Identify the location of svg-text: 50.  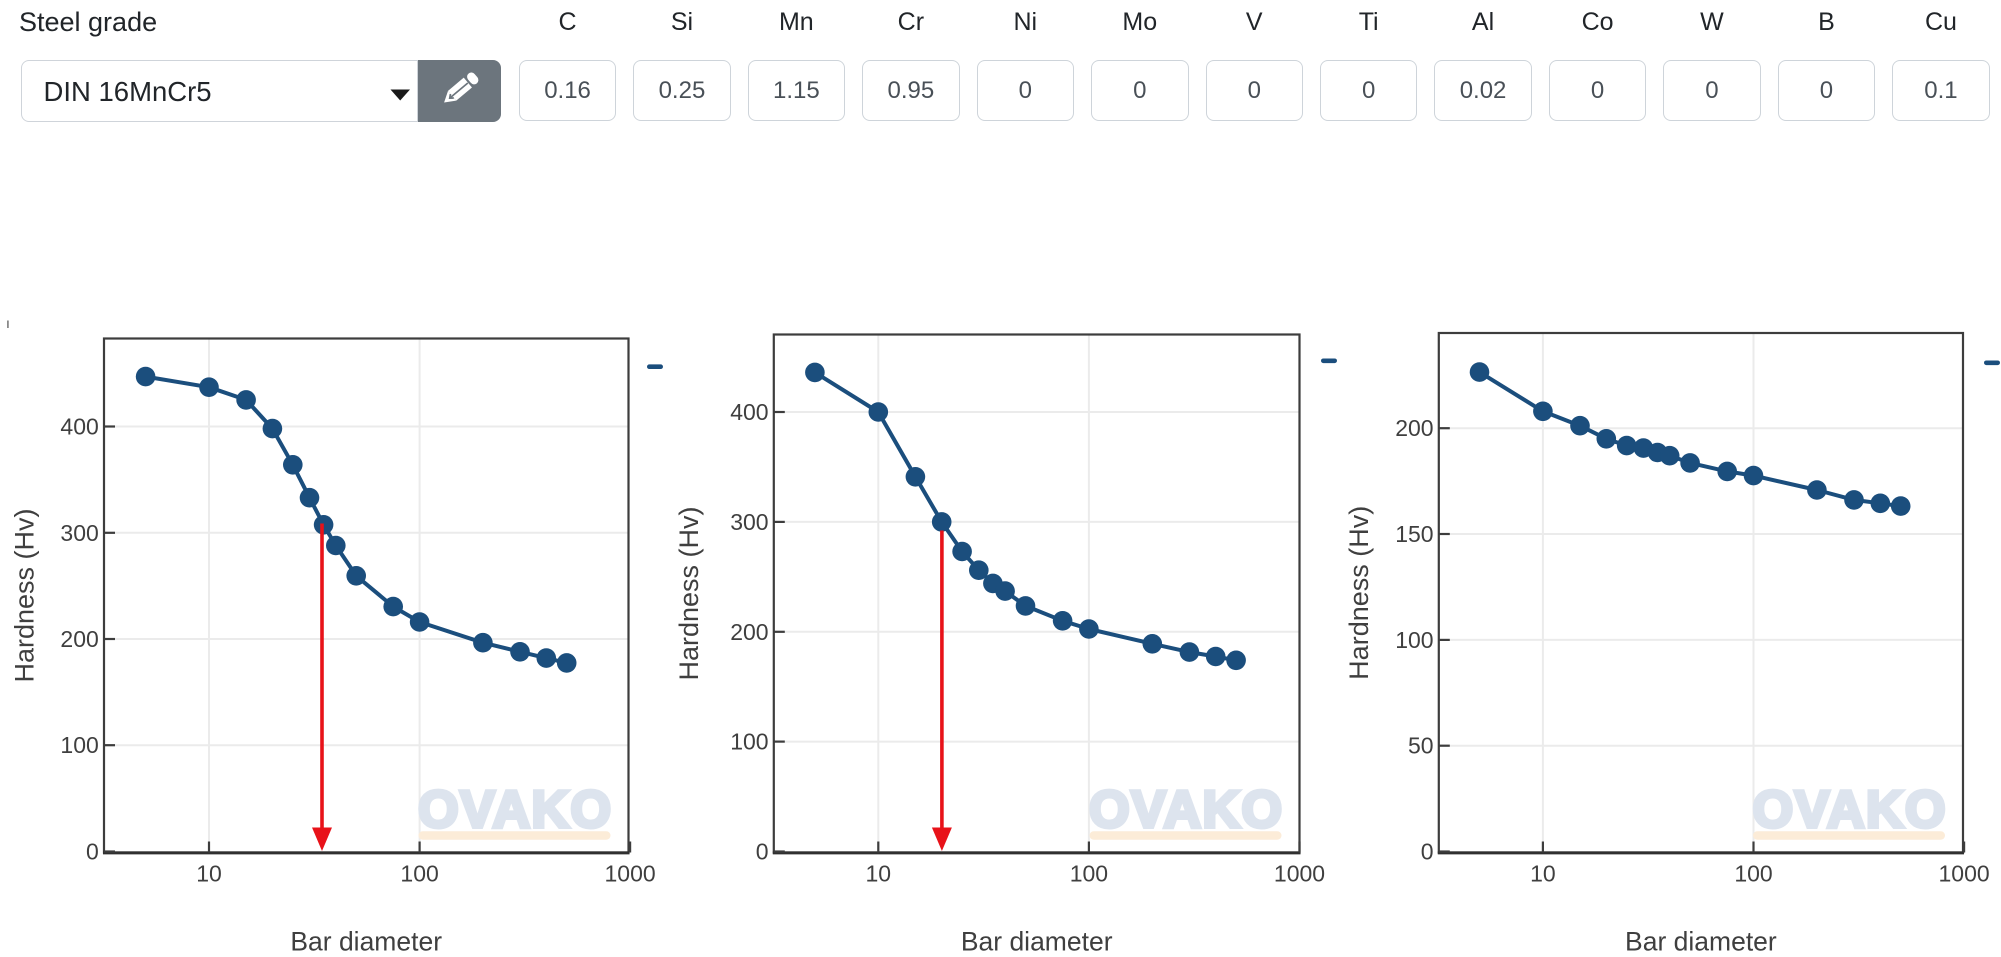
(1421, 746).